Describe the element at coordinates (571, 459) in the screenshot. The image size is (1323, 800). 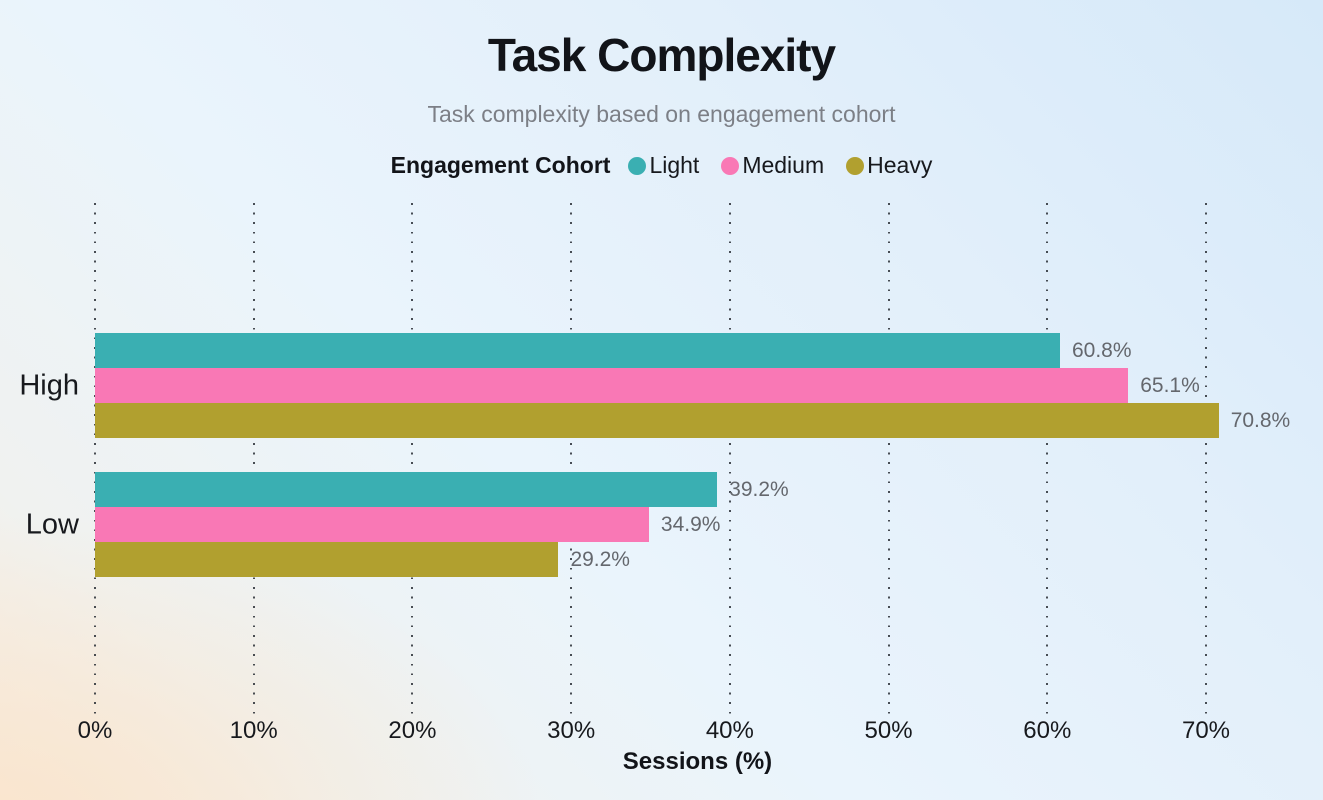
I see `gridline-30%` at that location.